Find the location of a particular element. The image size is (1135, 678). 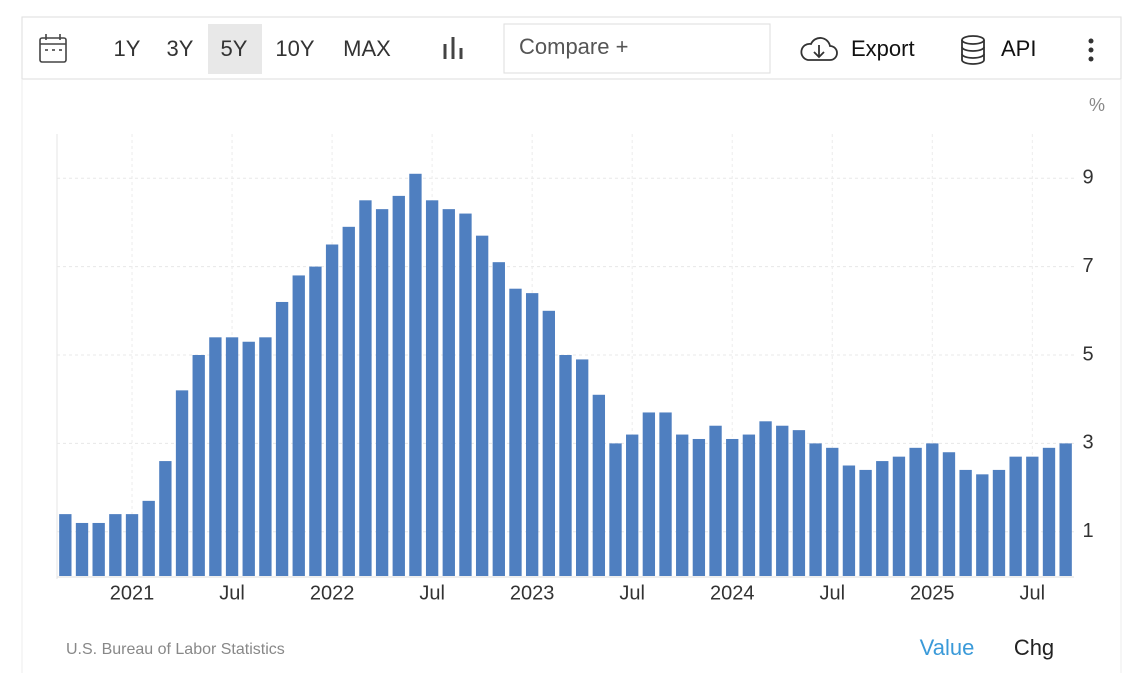

range-button: 5Y is located at coordinates (234, 48).